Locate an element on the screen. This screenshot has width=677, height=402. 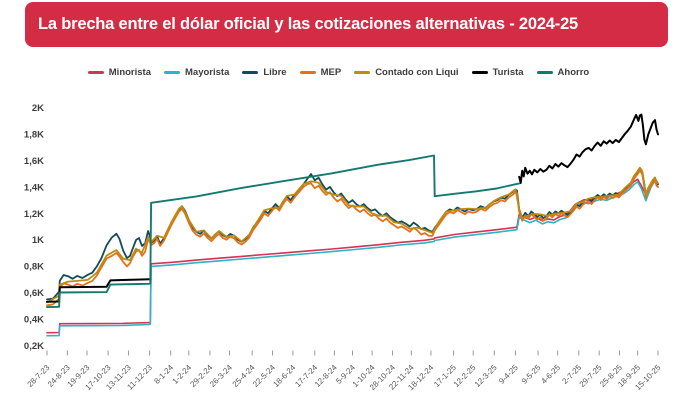
y-tick-label: 0,6K is located at coordinates (34, 293).